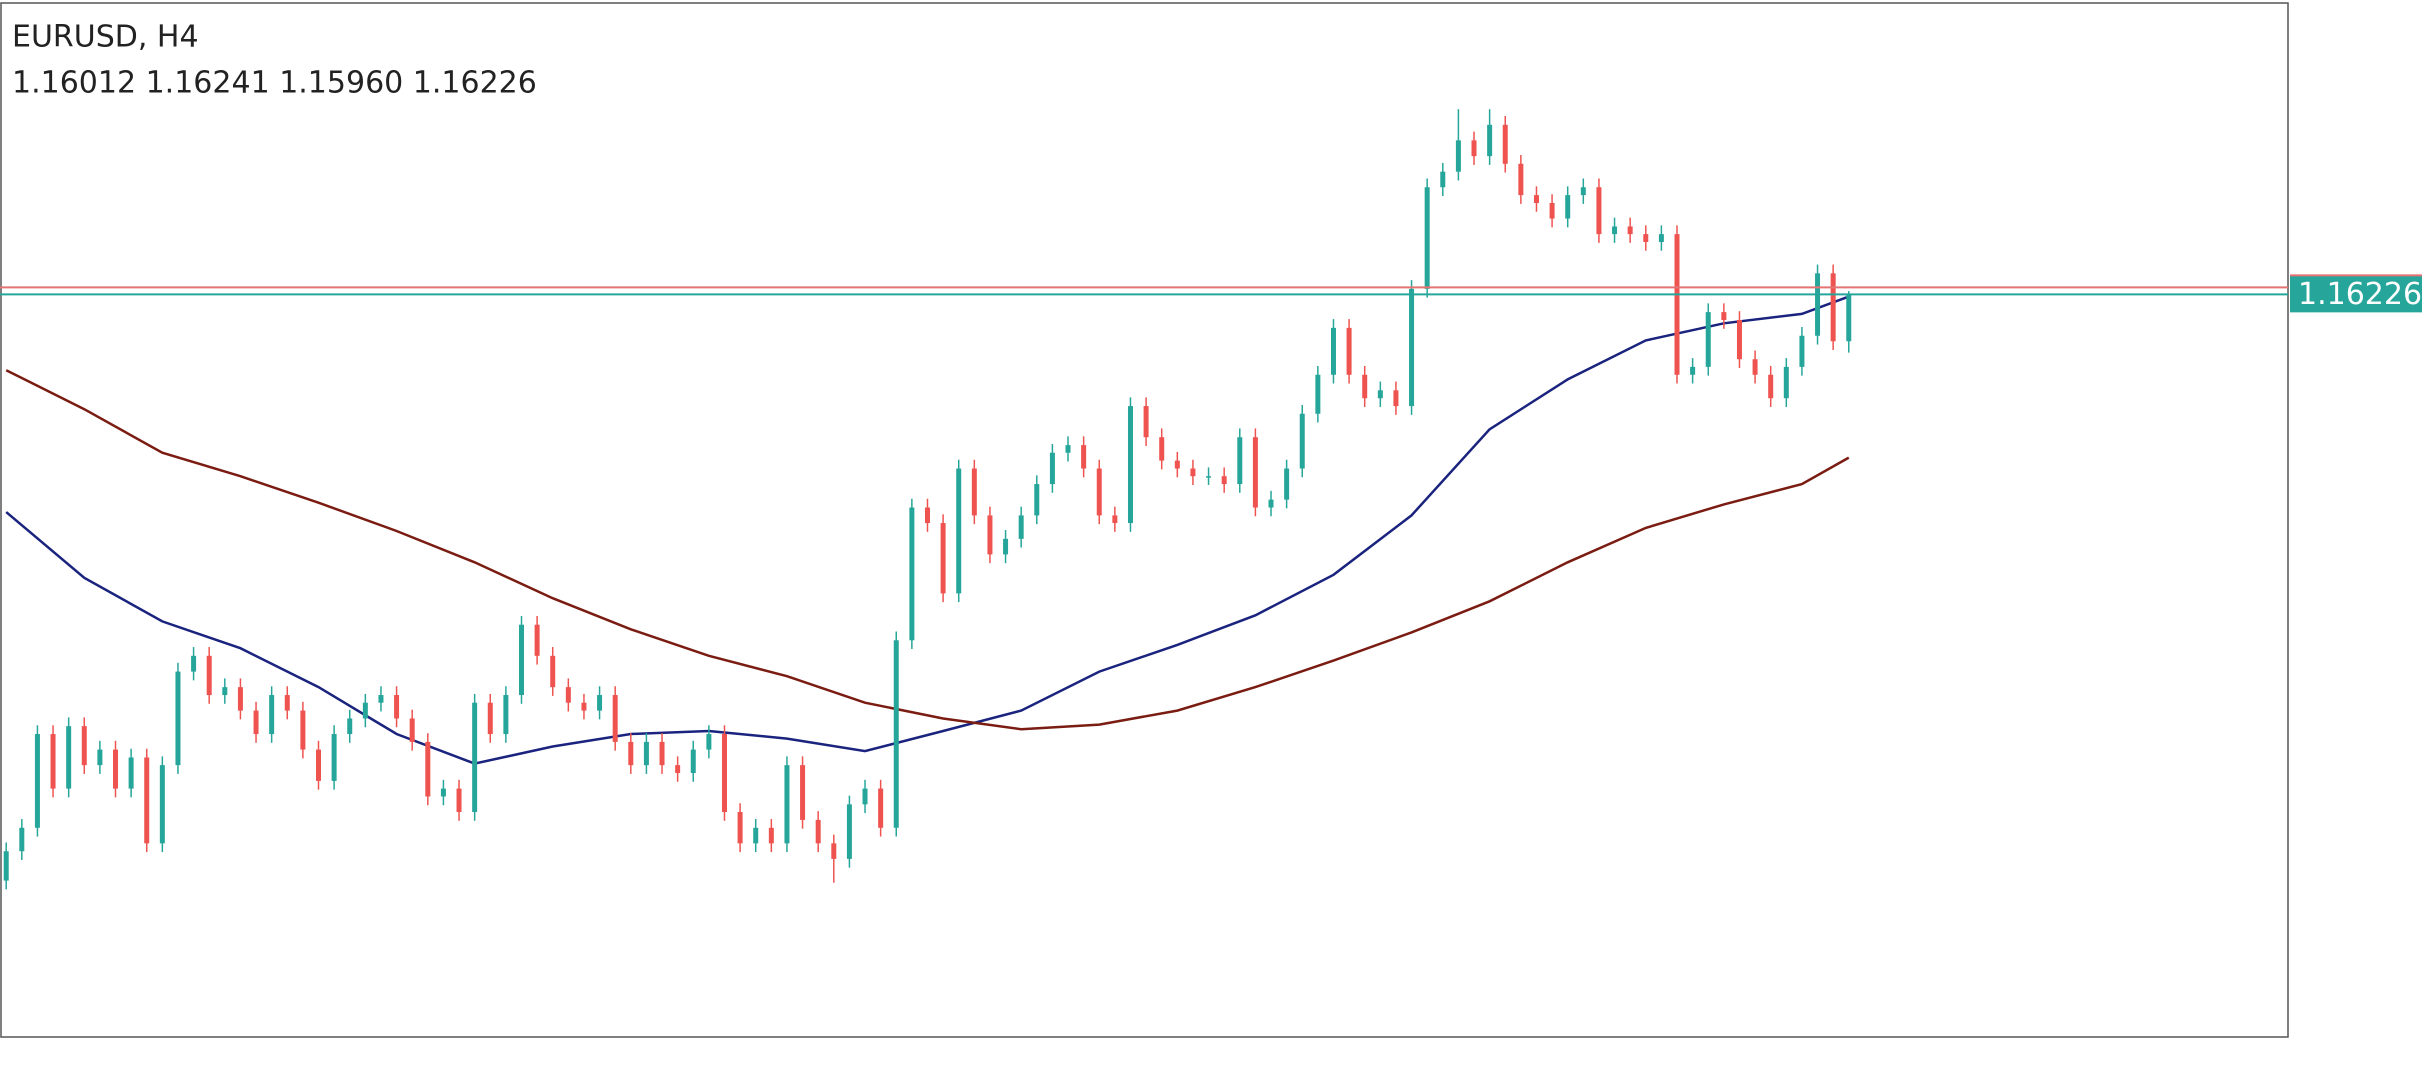 This screenshot has width=2436, height=1080. Describe the element at coordinates (2360, 294) in the screenshot. I see `price-tag-label: 1.16226` at that location.